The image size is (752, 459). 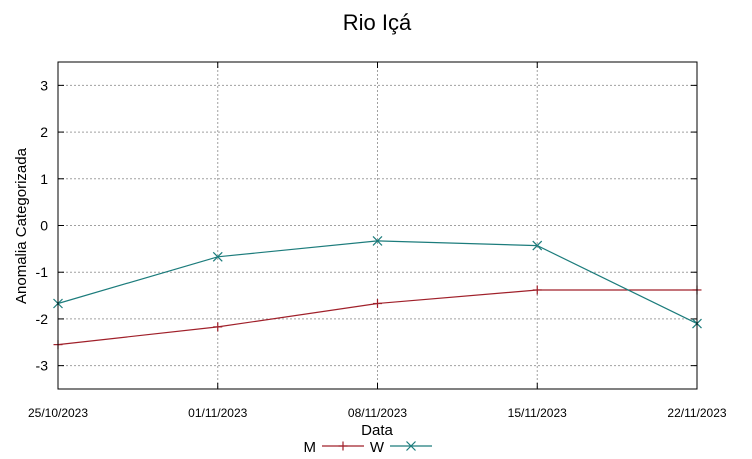 What do you see at coordinates (44, 179) in the screenshot?
I see `y-tick-label: 1` at bounding box center [44, 179].